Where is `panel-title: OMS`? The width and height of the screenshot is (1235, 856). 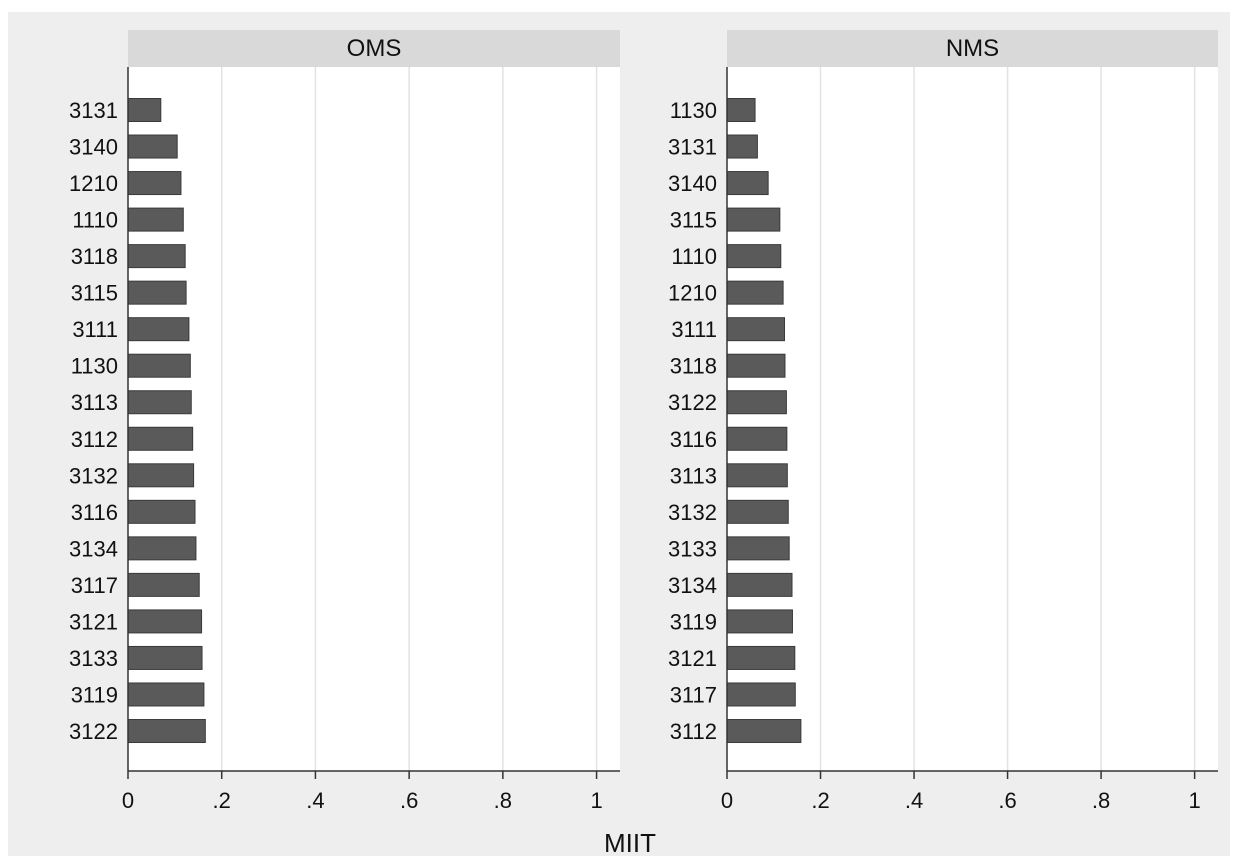
panel-title: OMS is located at coordinates (374, 48).